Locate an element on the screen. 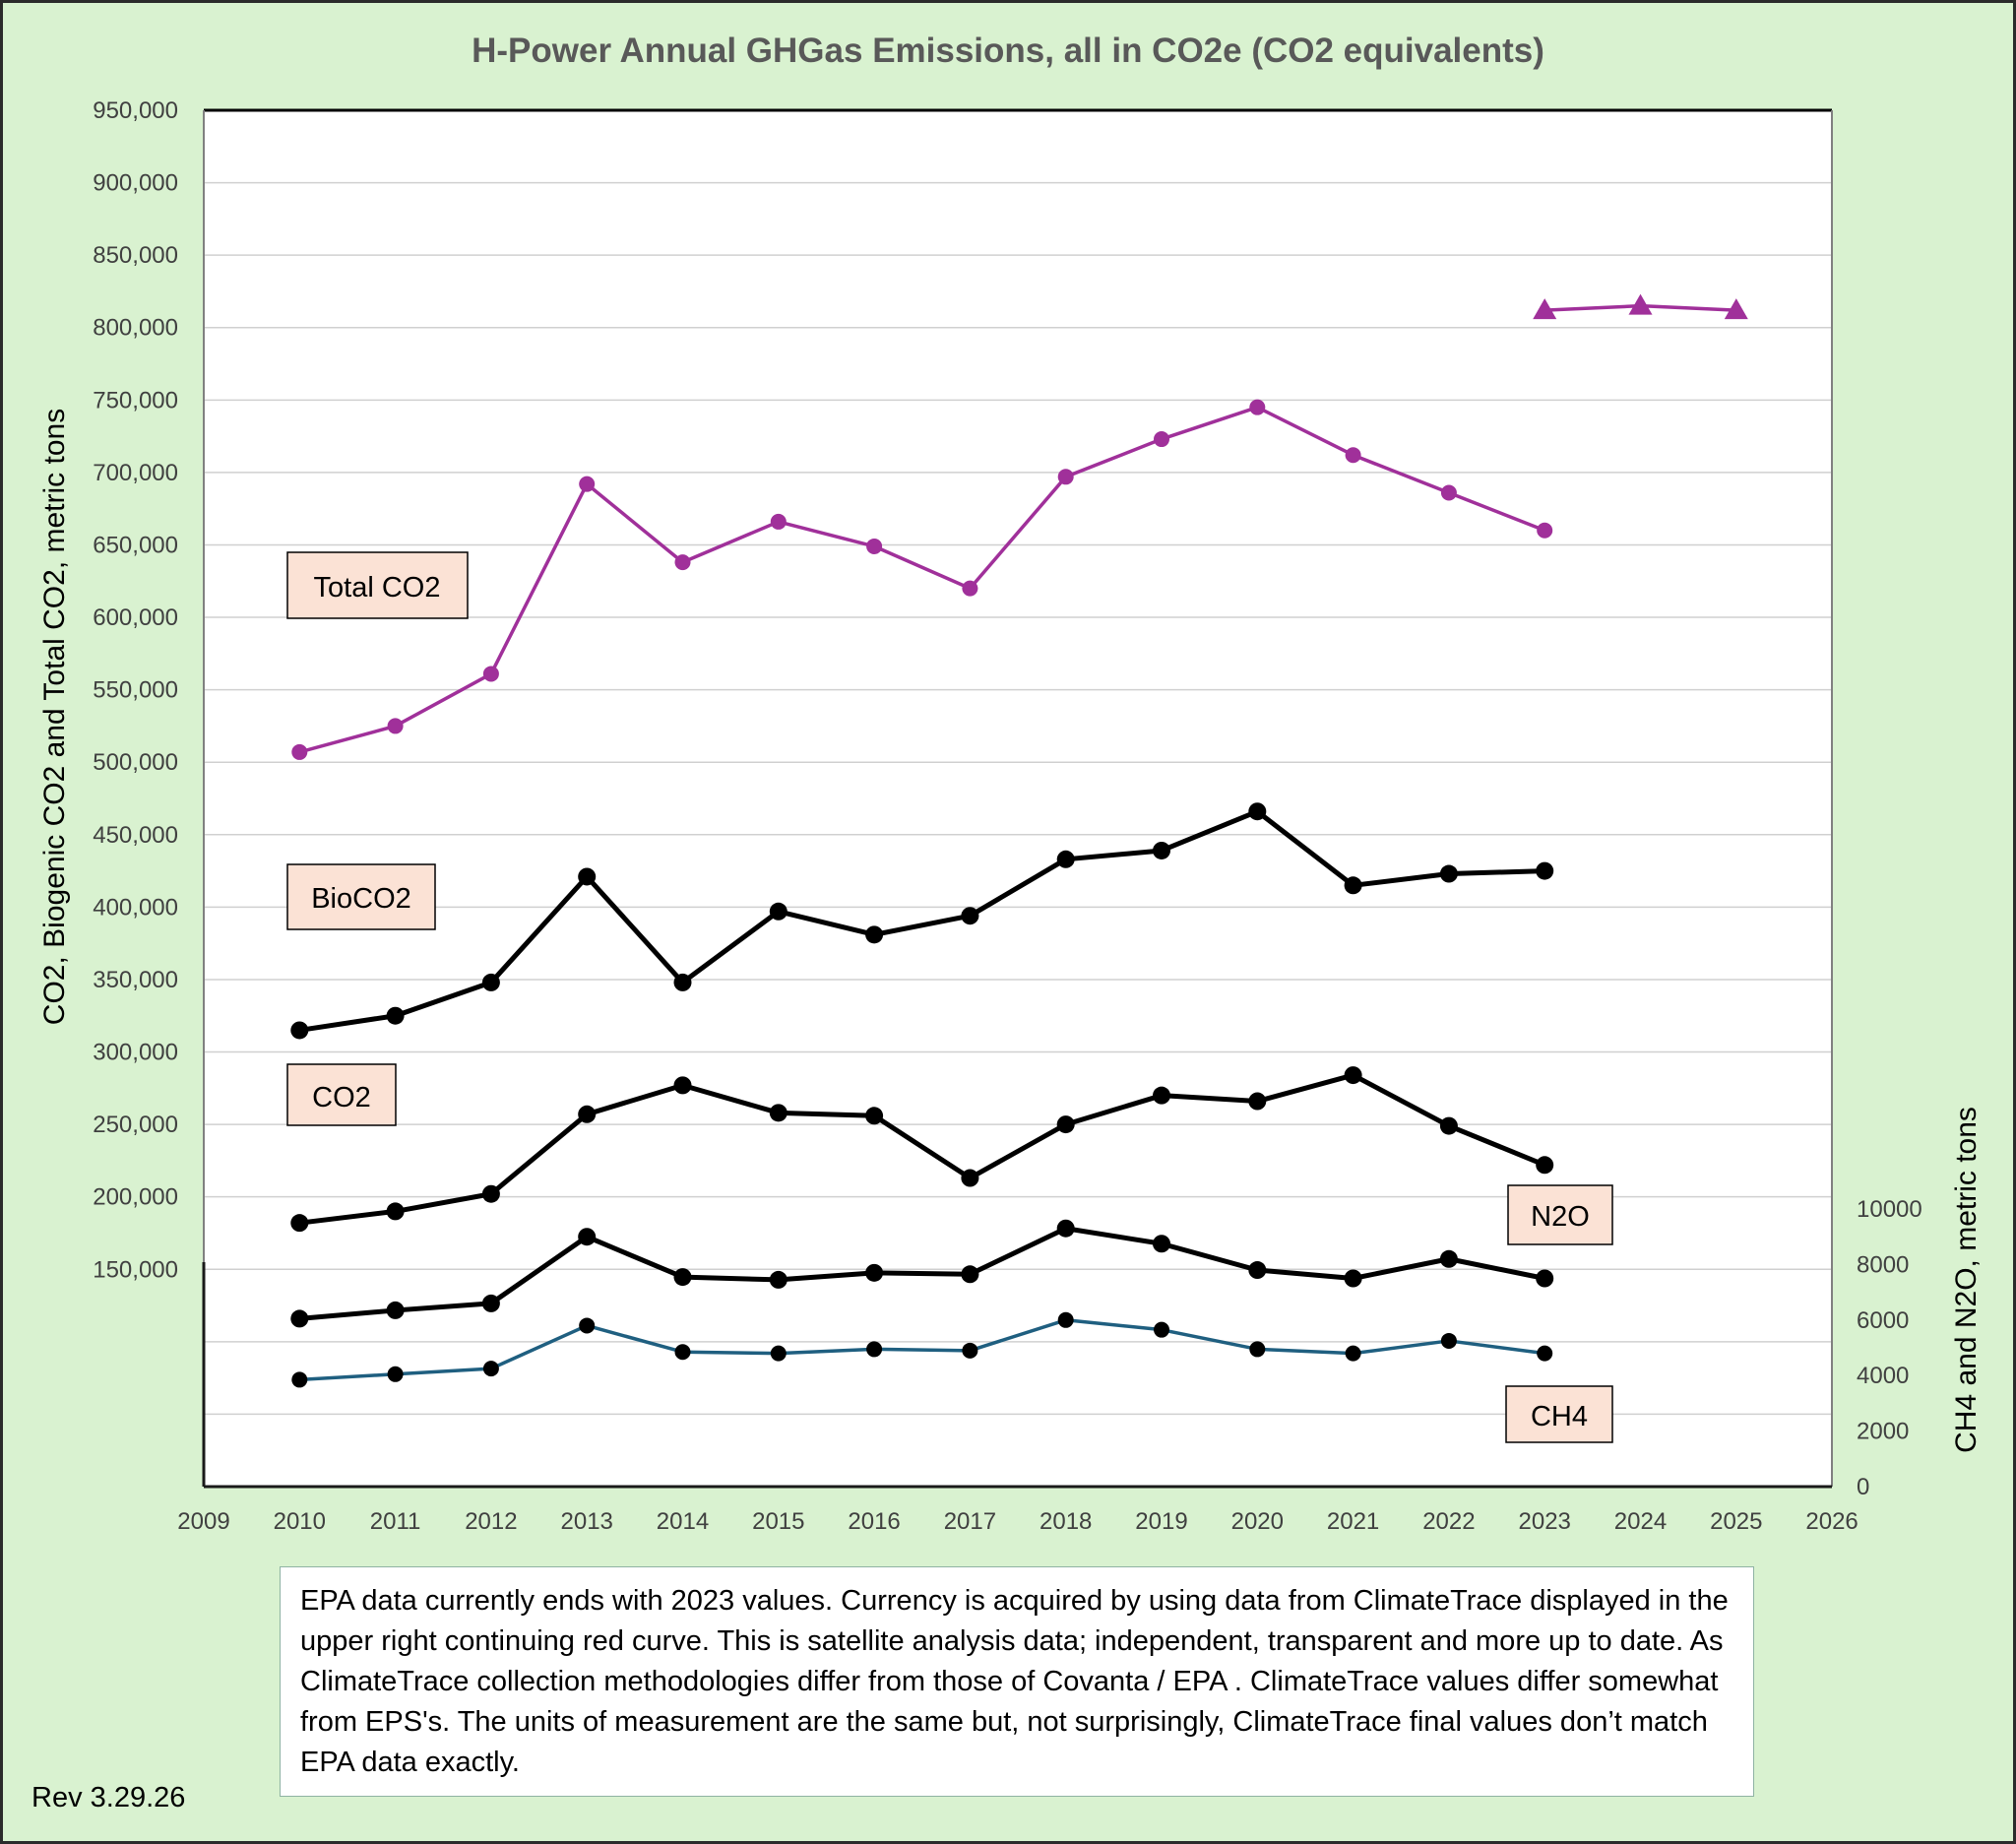 This screenshot has height=1844, width=2016. x-tick-label: 2014 is located at coordinates (683, 1521).